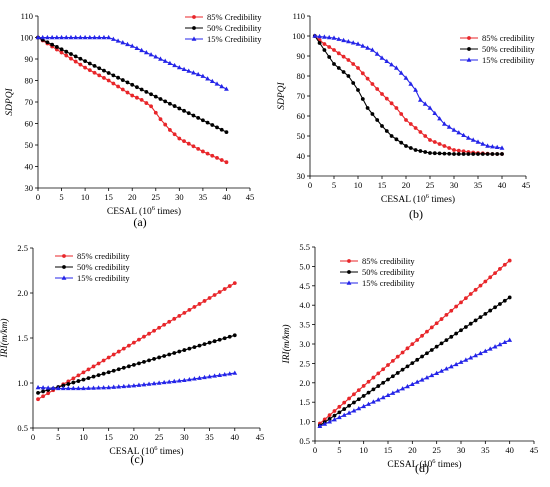 This screenshot has height=487, width=550. What do you see at coordinates (282, 95) in the screenshot?
I see `y-axis-label: SDPQI` at bounding box center [282, 95].